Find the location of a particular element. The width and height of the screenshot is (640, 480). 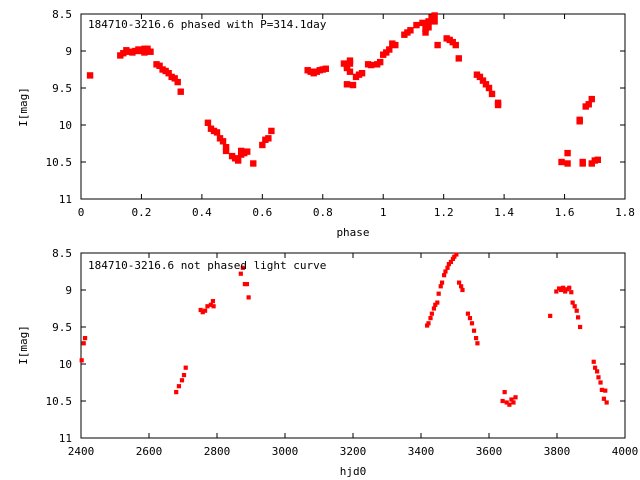

plot-title: 184710-3216.6 phased with P=314.1day is located at coordinates (207, 24).